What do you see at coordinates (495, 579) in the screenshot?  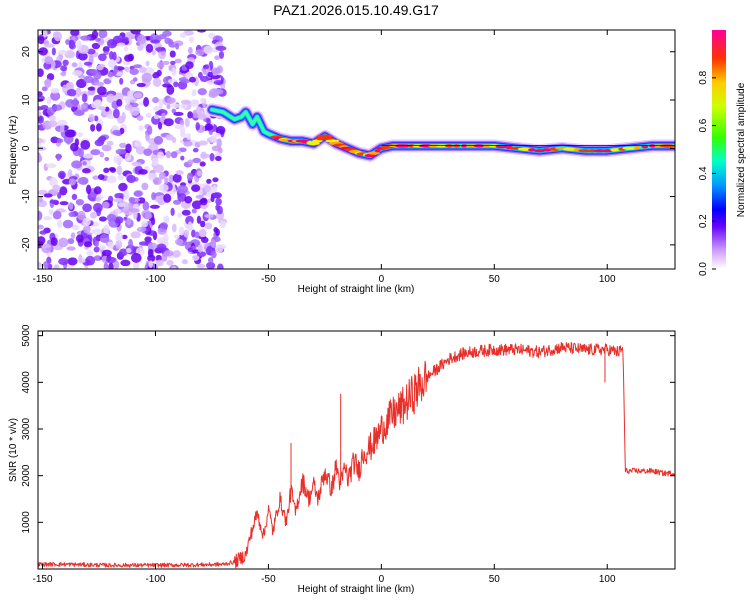 I see `snr-x-tick-label: 50` at bounding box center [495, 579].